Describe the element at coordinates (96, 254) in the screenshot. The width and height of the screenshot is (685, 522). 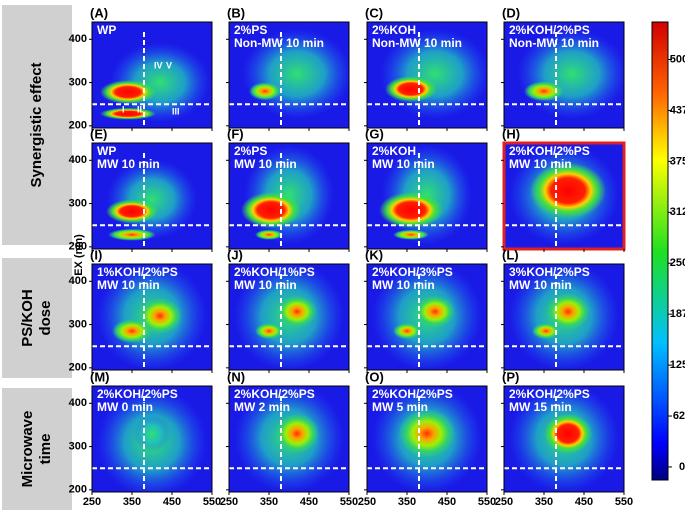
I see `panel-label: (I)` at that location.